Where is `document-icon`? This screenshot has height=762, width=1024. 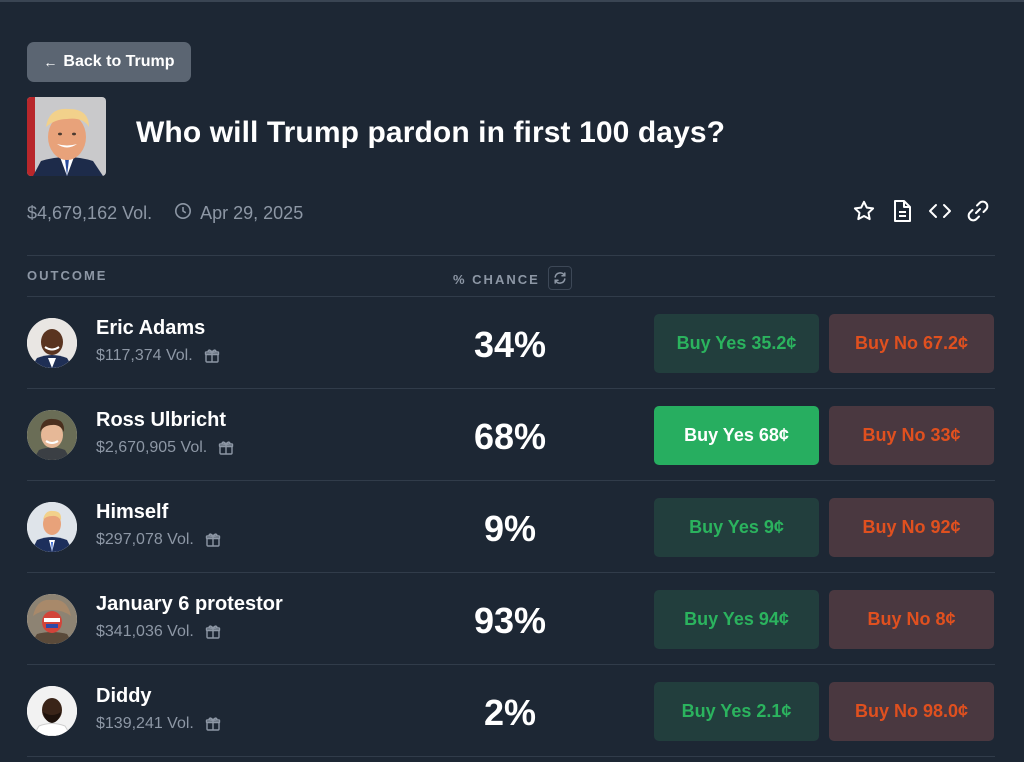 document-icon is located at coordinates (902, 211).